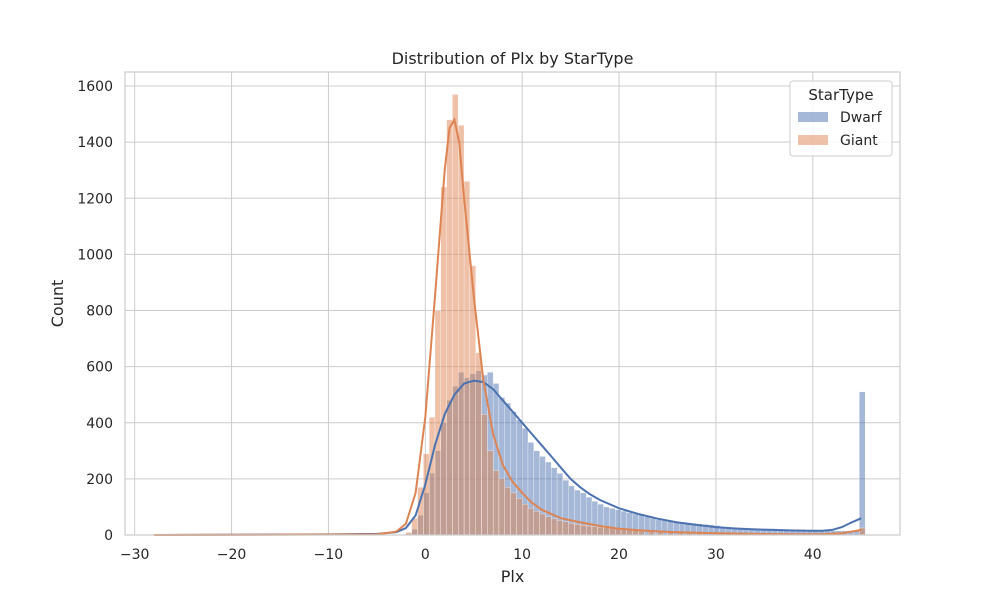 The width and height of the screenshot is (1000, 600). What do you see at coordinates (861, 118) in the screenshot?
I see `legend-label-dwarf: Dwarf` at bounding box center [861, 118].